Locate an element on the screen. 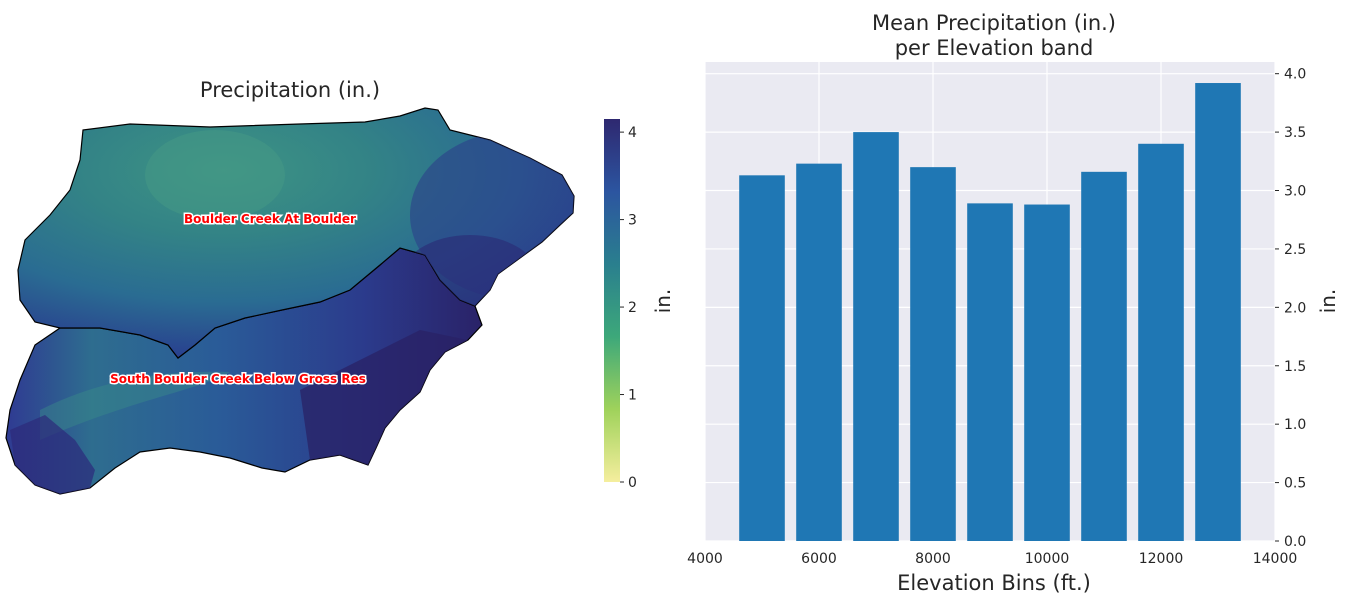 The width and height of the screenshot is (1349, 597). map-title: Precipitation (in.) is located at coordinates (290, 90).